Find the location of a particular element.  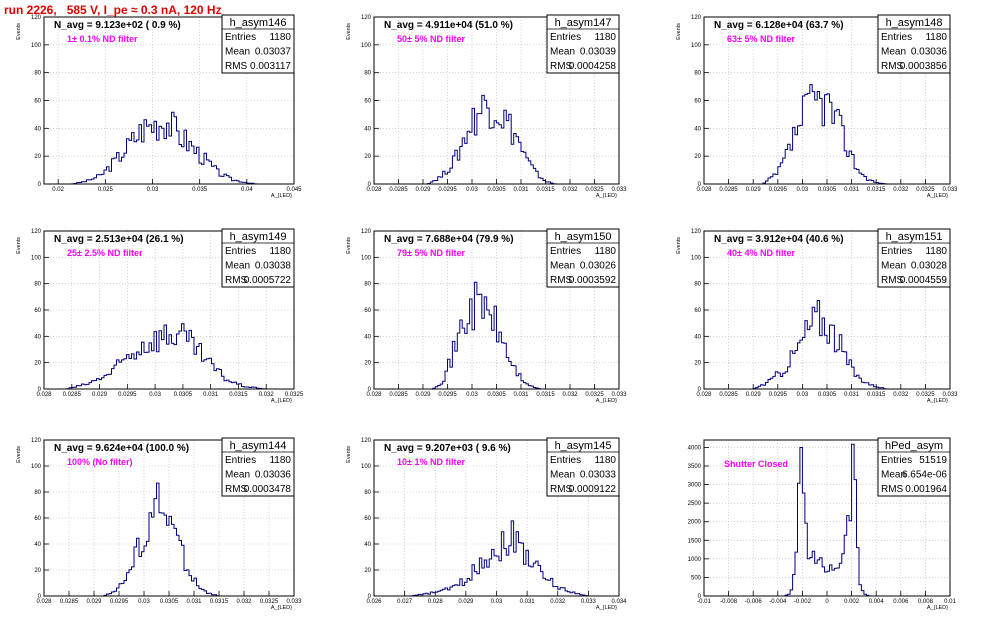

stats-value: 0.03036 is located at coordinates (929, 52).